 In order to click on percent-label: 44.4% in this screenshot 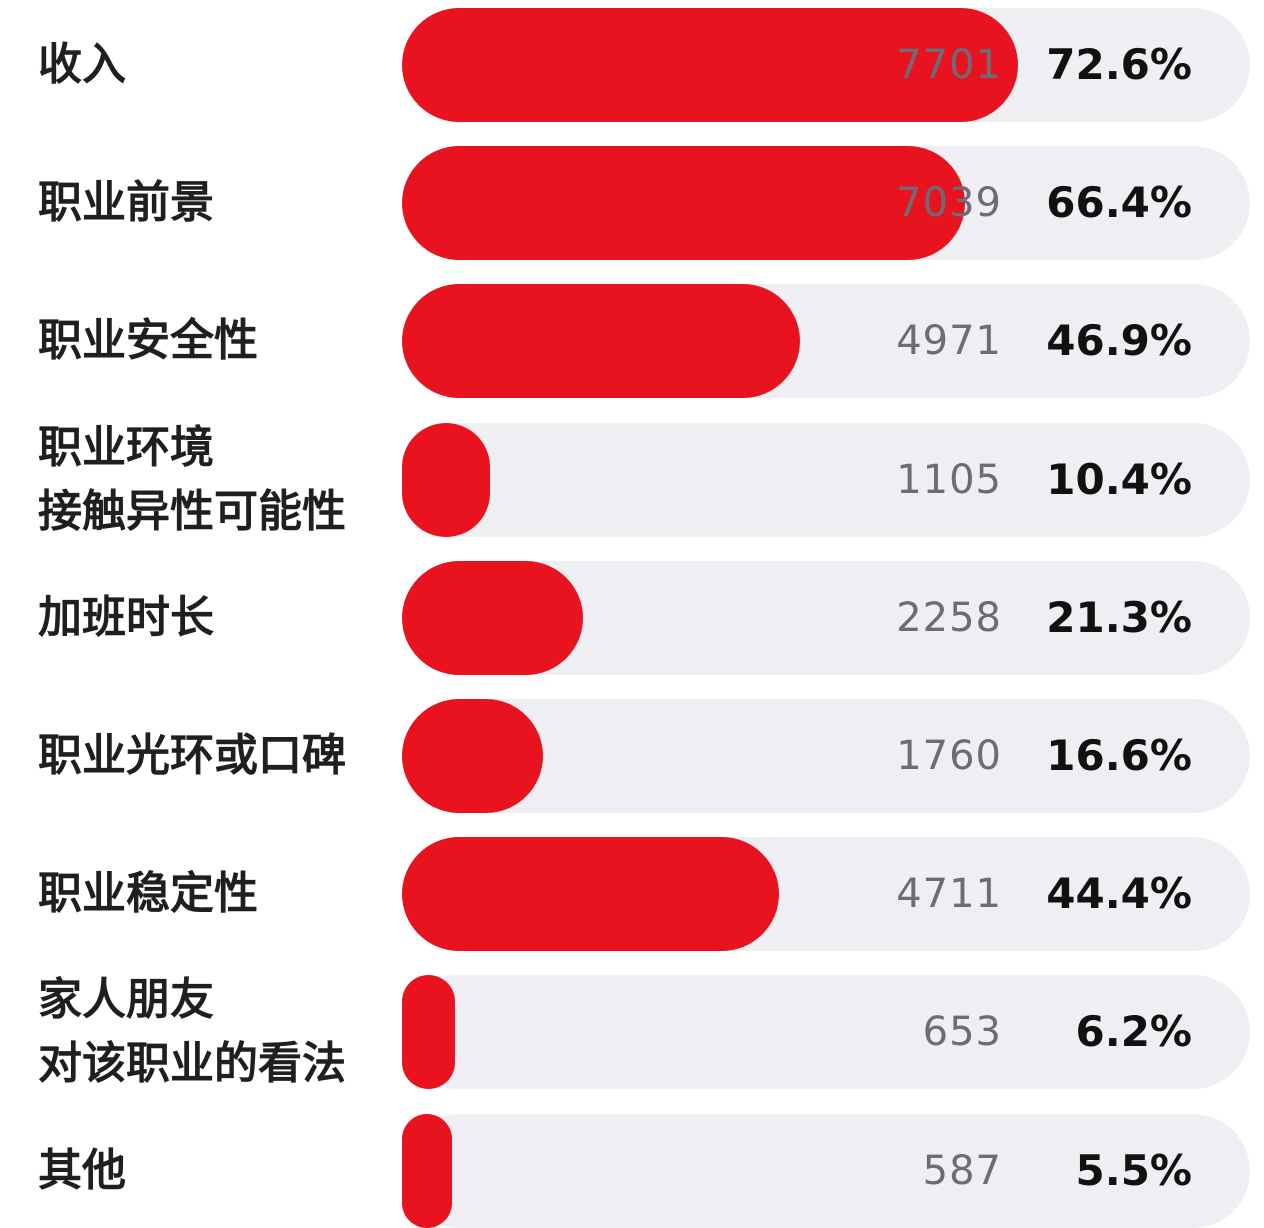, I will do `click(1119, 894)`.